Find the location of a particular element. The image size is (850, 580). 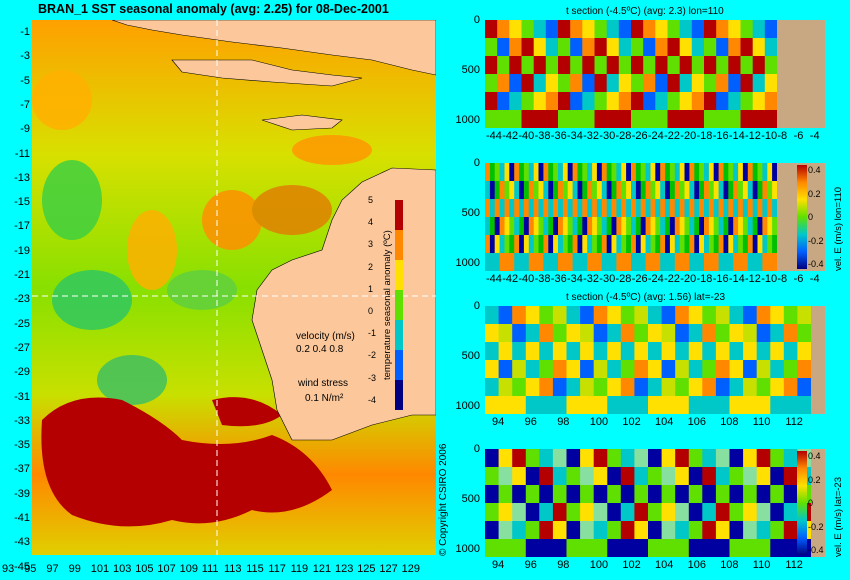

section-x-tick-label: -8 is located at coordinates (782, 136).